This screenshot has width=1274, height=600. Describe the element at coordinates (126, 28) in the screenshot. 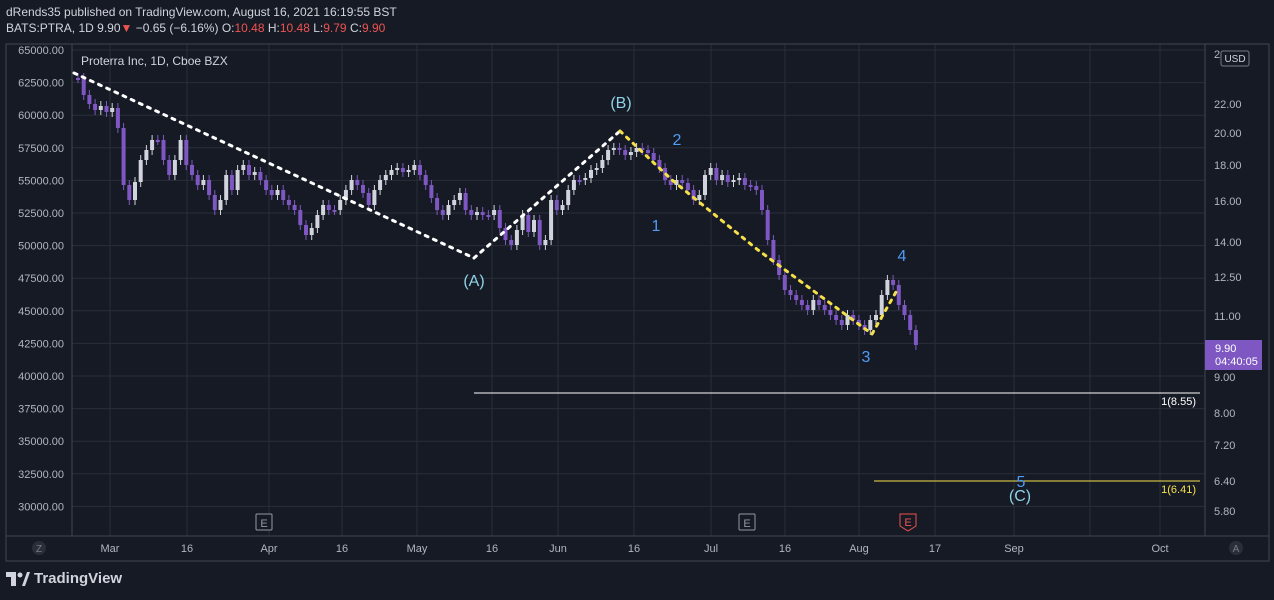

I see `down-arrow-icon: ▼` at that location.